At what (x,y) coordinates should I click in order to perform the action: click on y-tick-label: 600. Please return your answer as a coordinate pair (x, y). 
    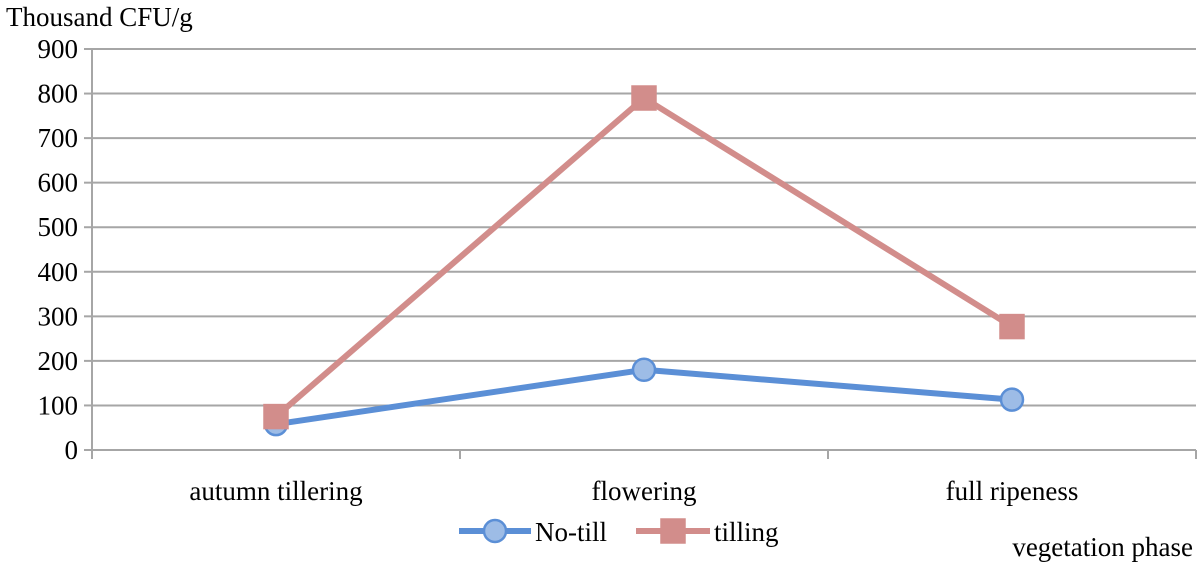
    Looking at the image, I should click on (58, 183).